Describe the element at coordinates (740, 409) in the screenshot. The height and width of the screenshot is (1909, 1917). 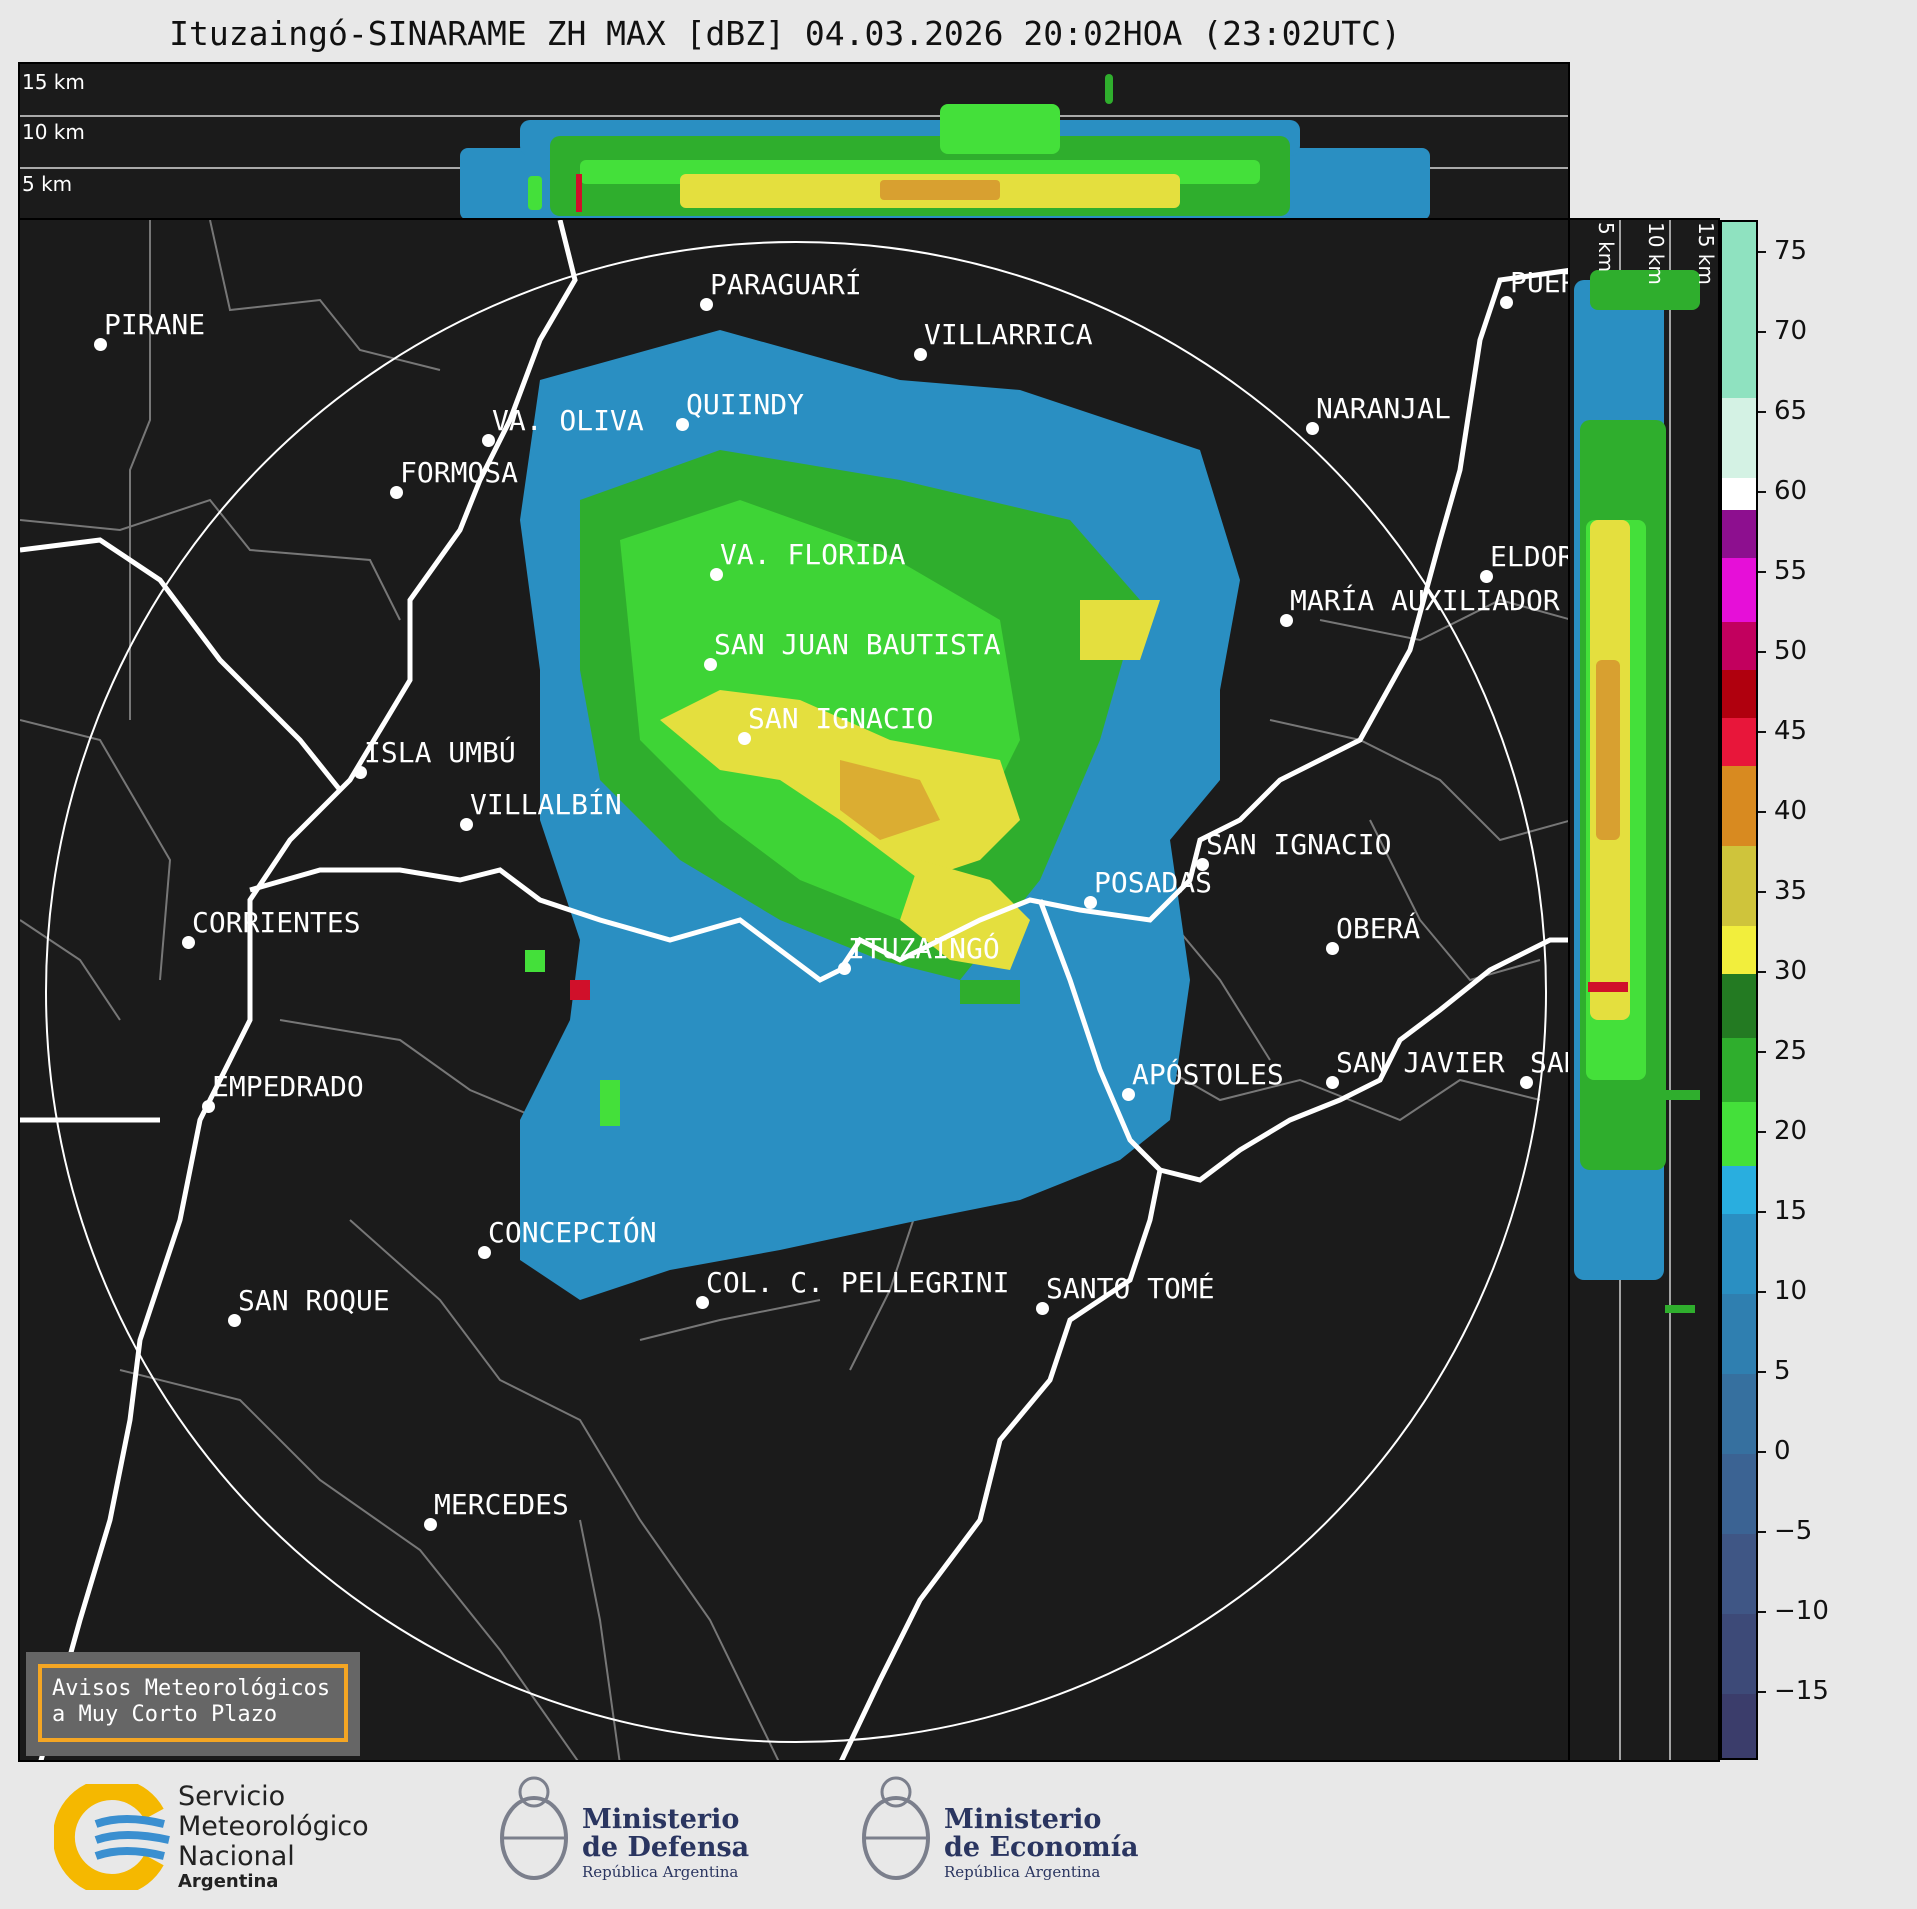
I see `city-label: QUIINDY` at that location.